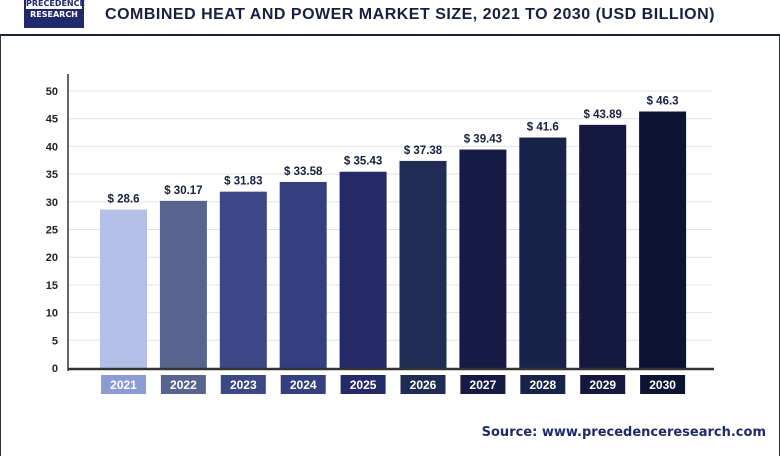 Image resolution: width=780 pixels, height=456 pixels. What do you see at coordinates (603, 246) in the screenshot?
I see `bar-2029` at bounding box center [603, 246].